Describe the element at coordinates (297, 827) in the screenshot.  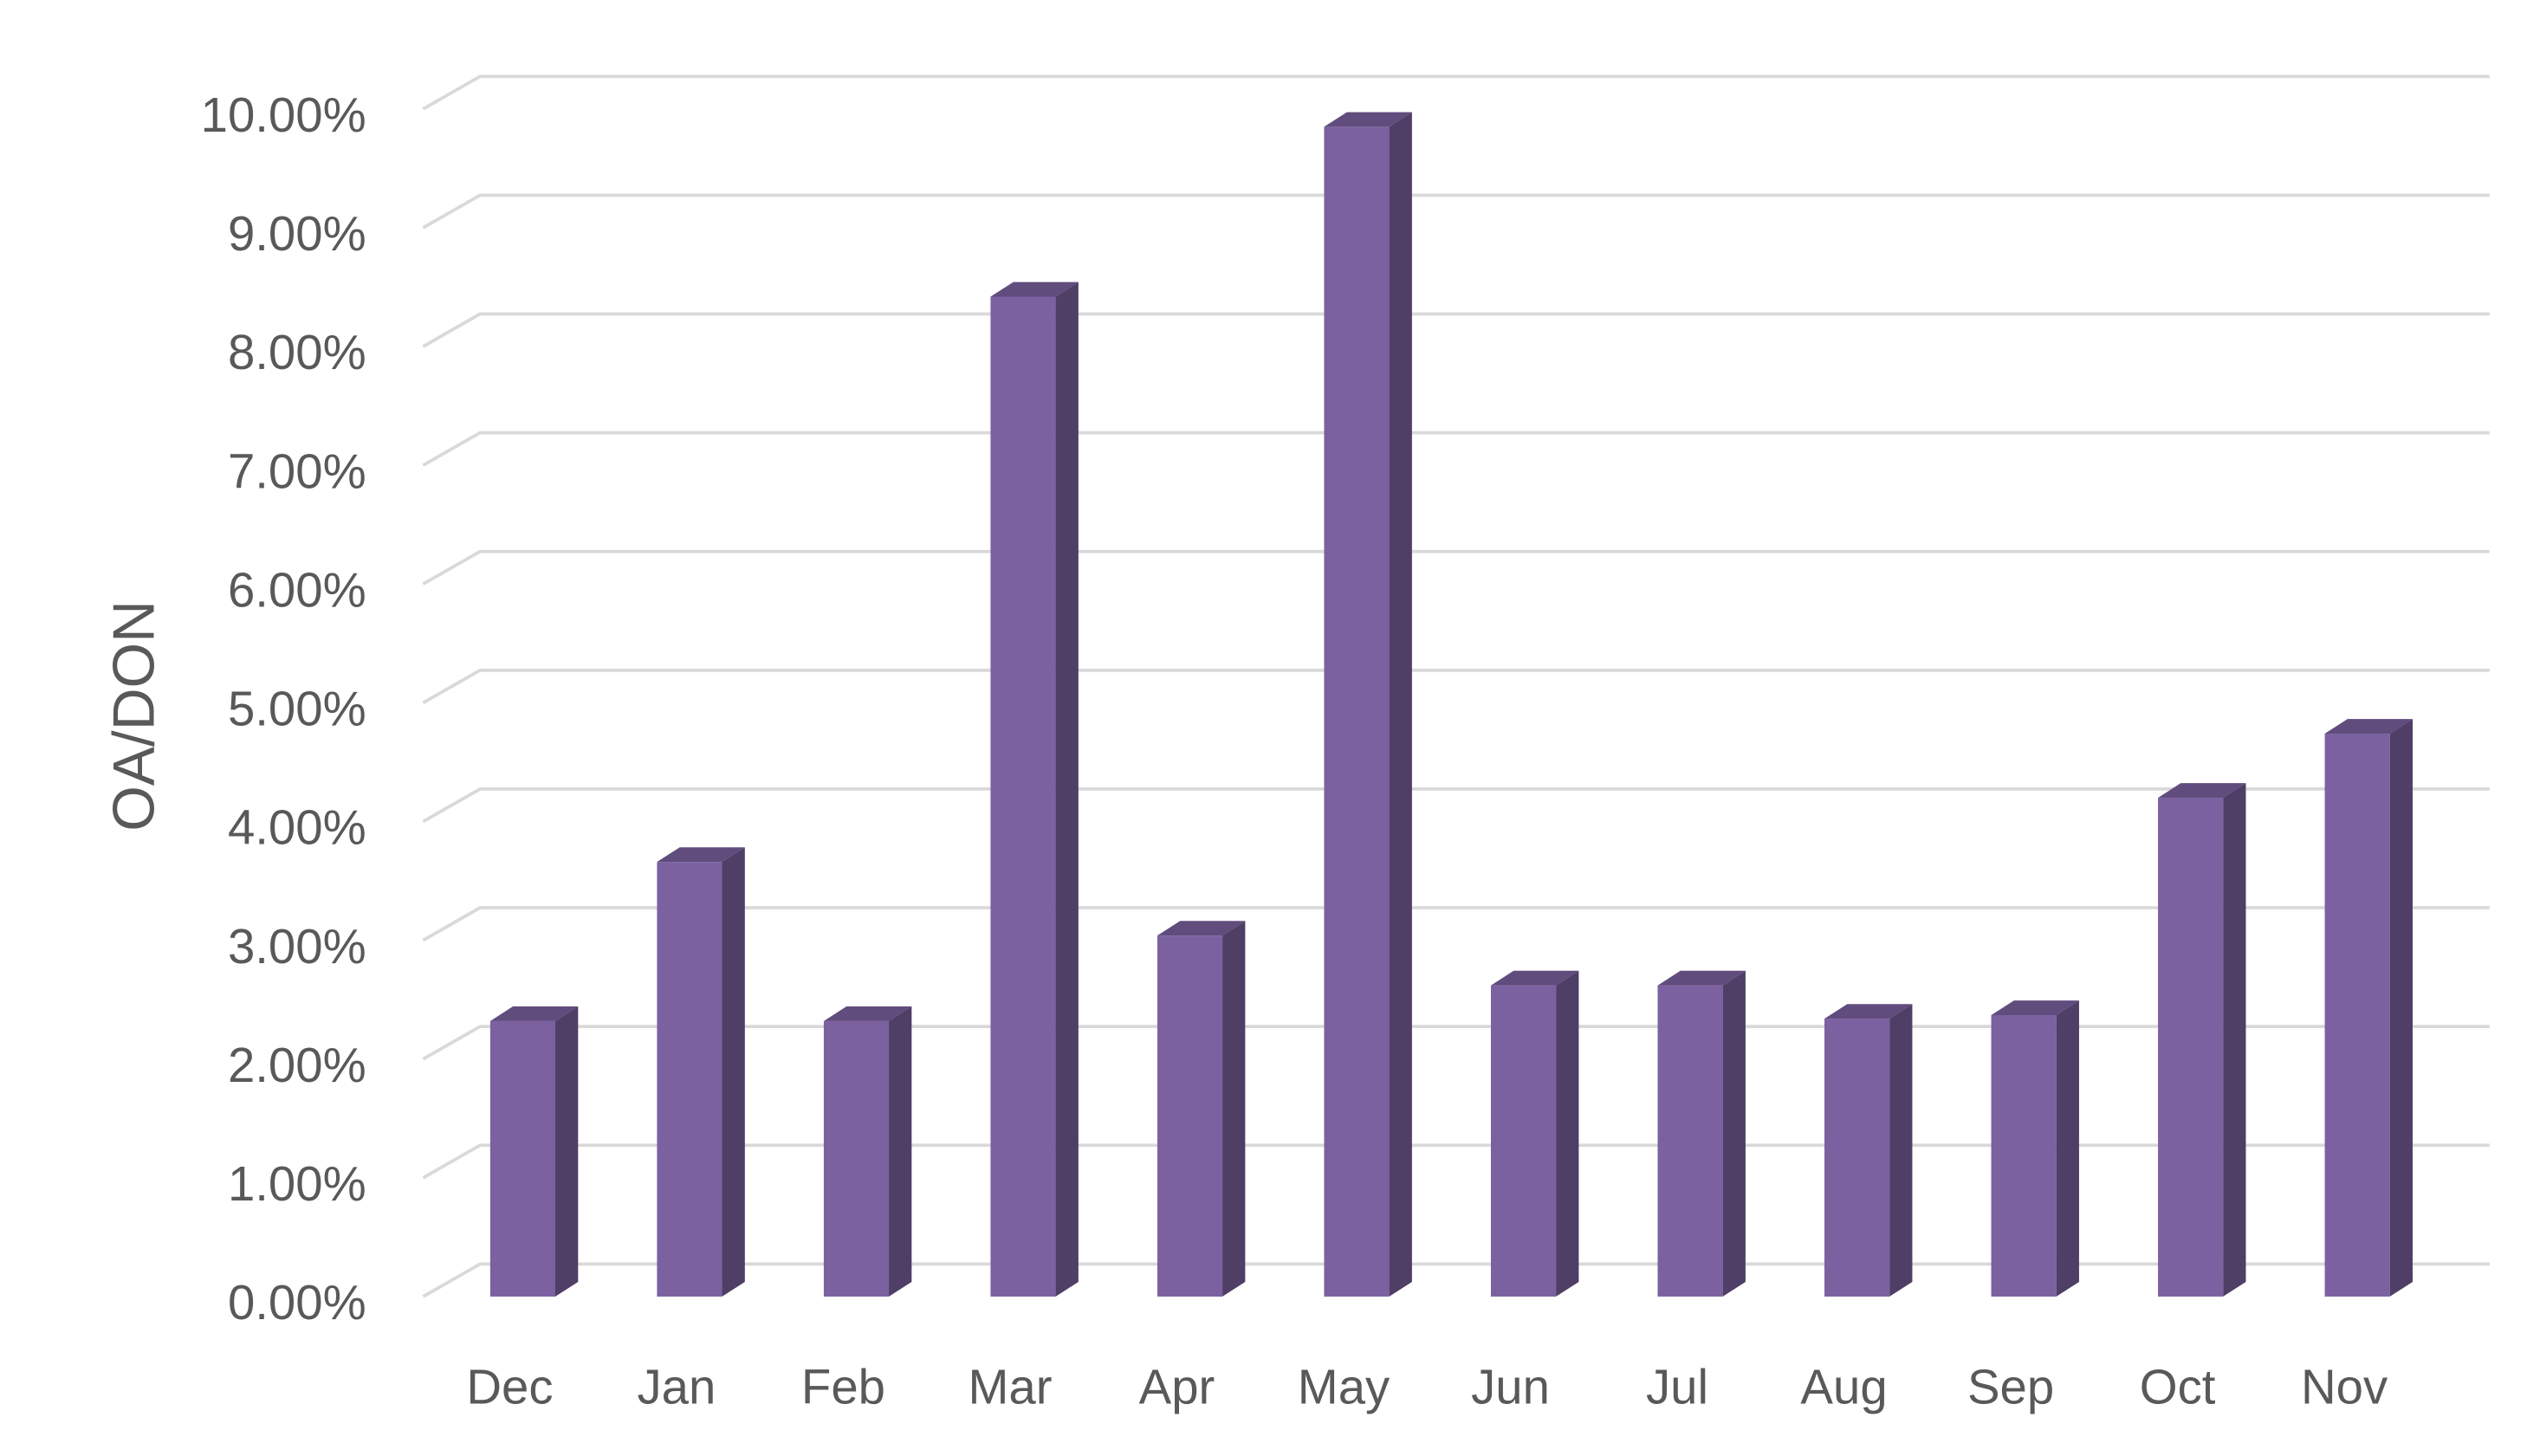
I see `y-tick-label: 4.00%` at that location.